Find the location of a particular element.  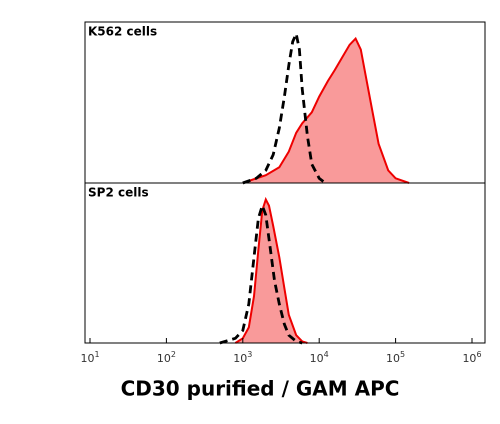

x-tick-label: 10¹ is located at coordinates (89, 358).